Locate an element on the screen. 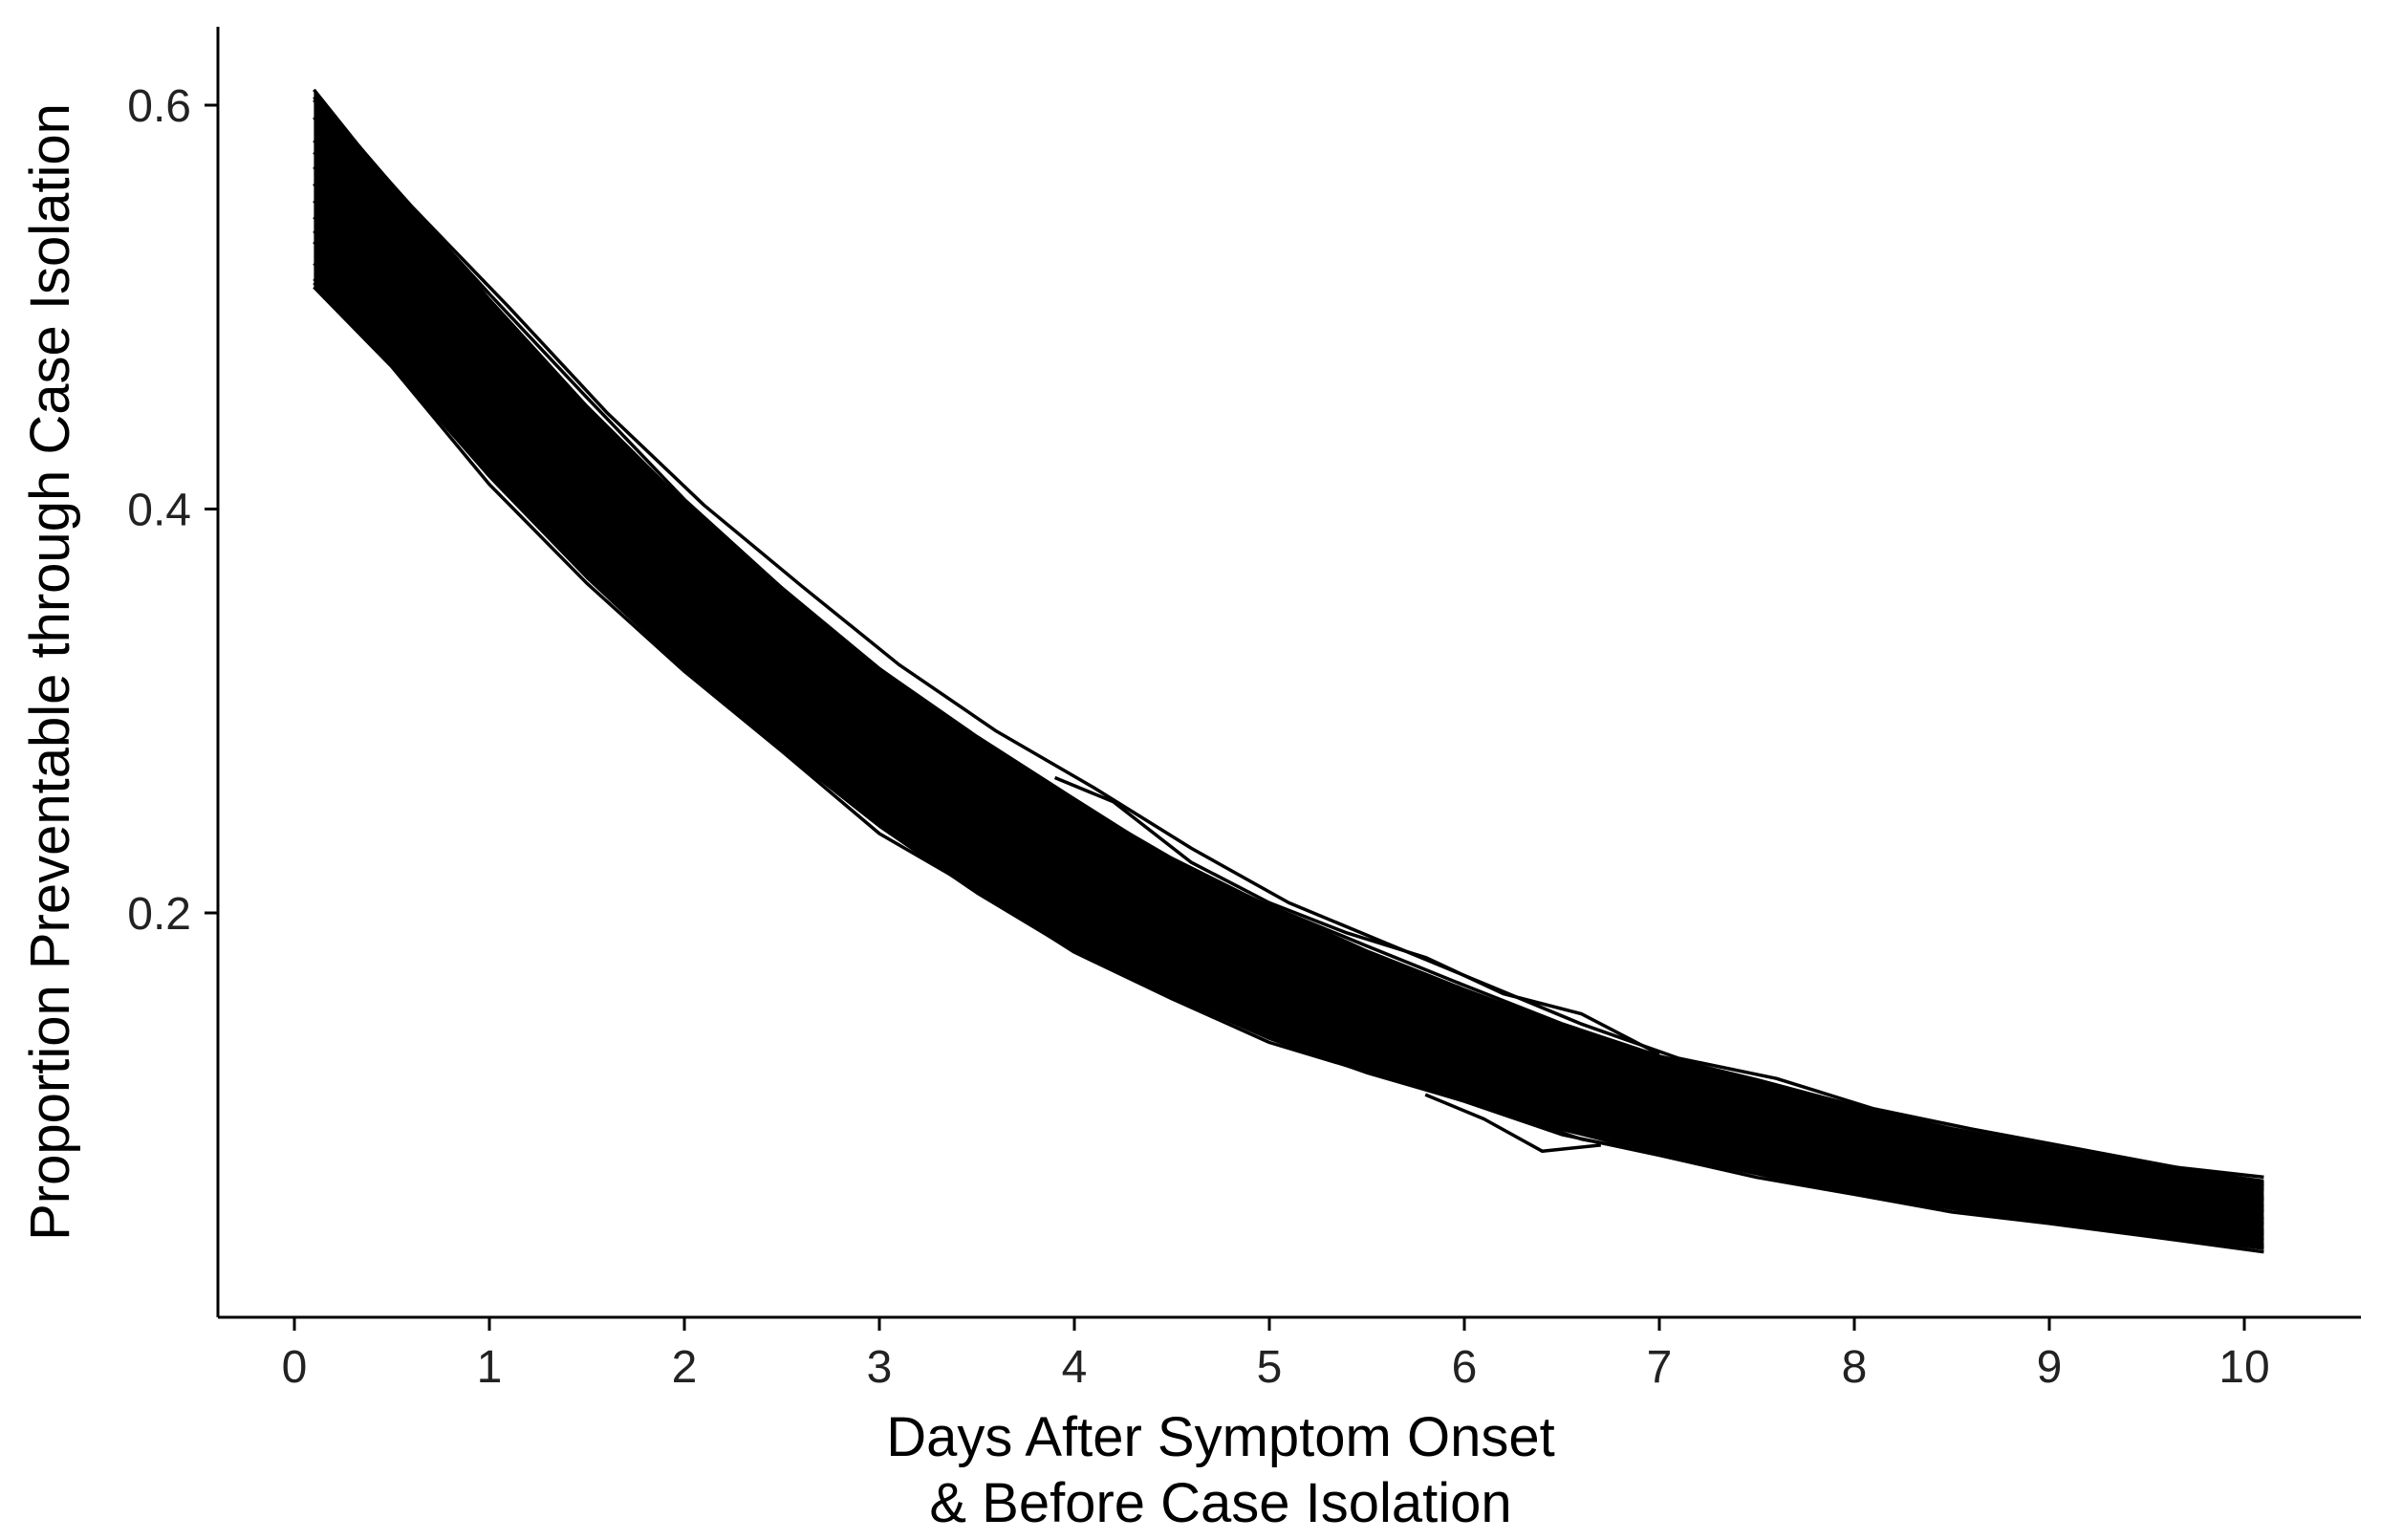 Image resolution: width=2381 pixels, height=1540 pixels. x-tick-label: 6 is located at coordinates (1465, 1367).